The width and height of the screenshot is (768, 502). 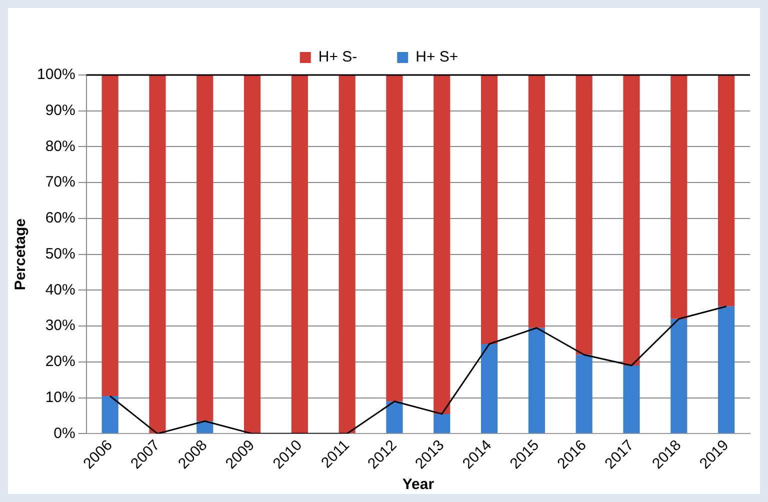 What do you see at coordinates (60, 289) in the screenshot?
I see `y-tick-label: 40%` at bounding box center [60, 289].